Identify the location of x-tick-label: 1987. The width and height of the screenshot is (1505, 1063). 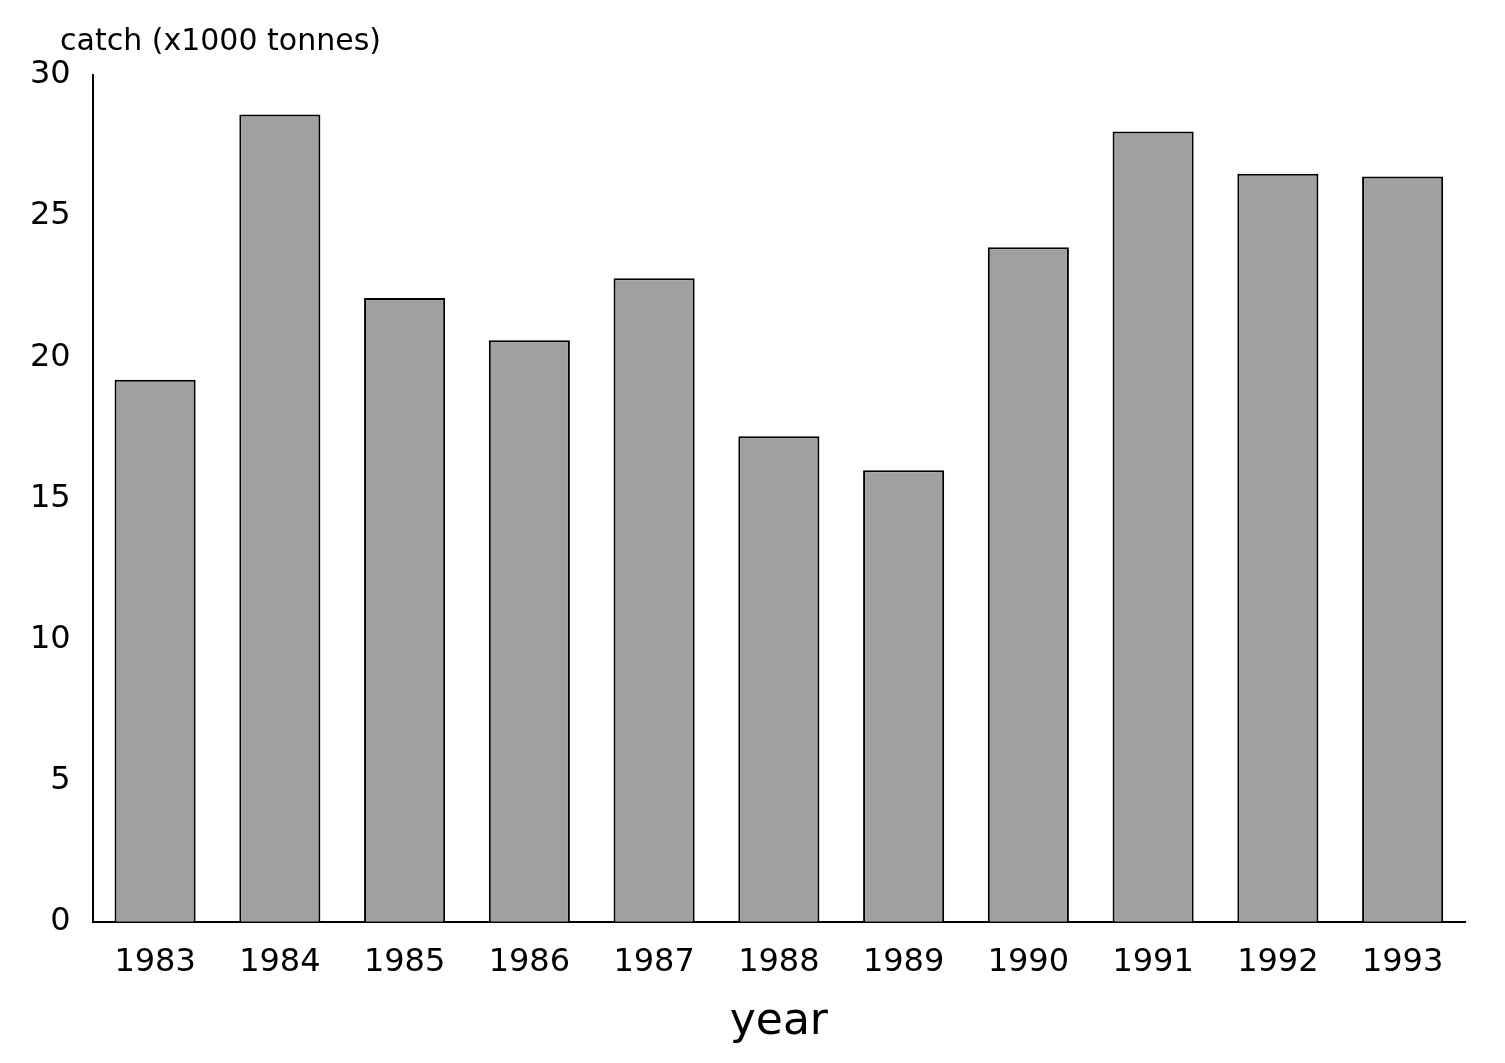
(654, 960).